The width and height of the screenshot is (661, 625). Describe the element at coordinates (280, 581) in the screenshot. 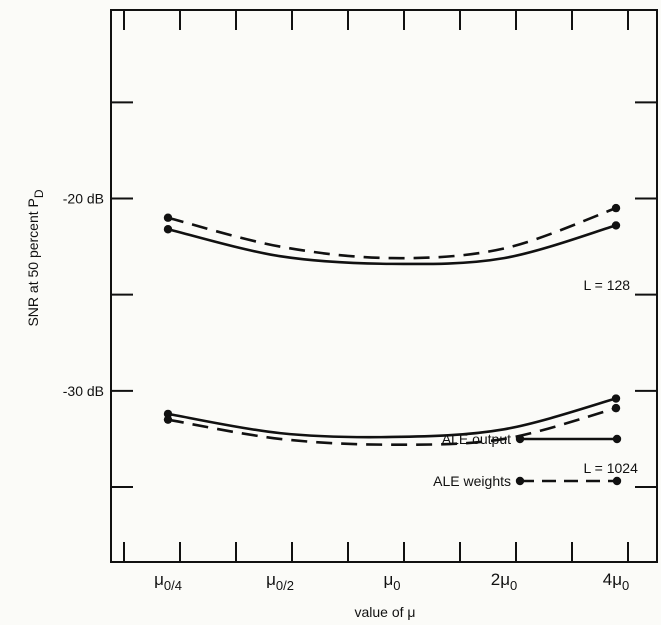

I see `x-tick-label: μ0/2` at that location.